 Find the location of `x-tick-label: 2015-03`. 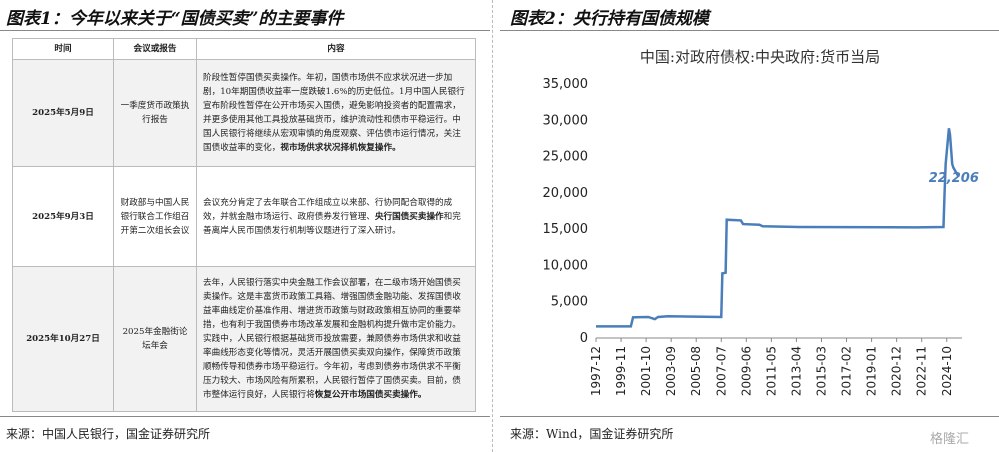

x-tick-label: 2015-03 is located at coordinates (821, 371).